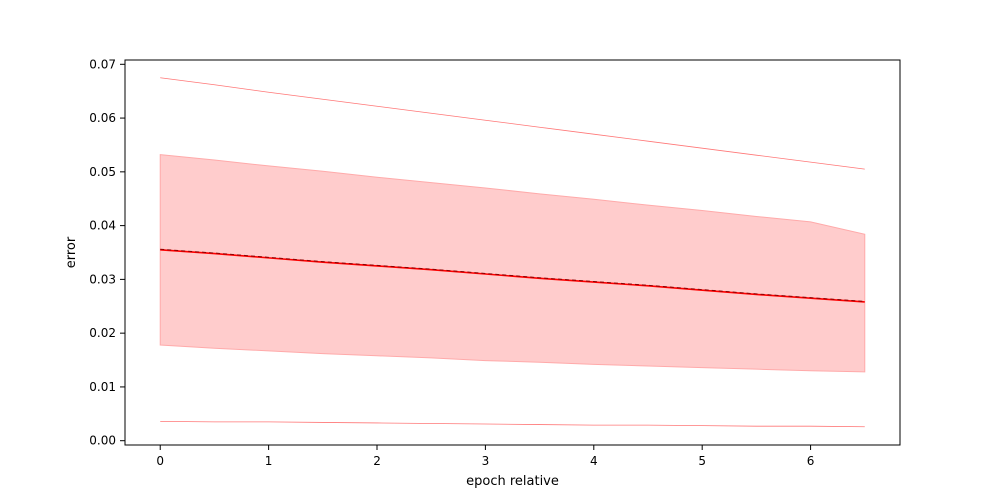 The width and height of the screenshot is (1000, 500). Describe the element at coordinates (160, 461) in the screenshot. I see `x-tick-label: 0` at that location.